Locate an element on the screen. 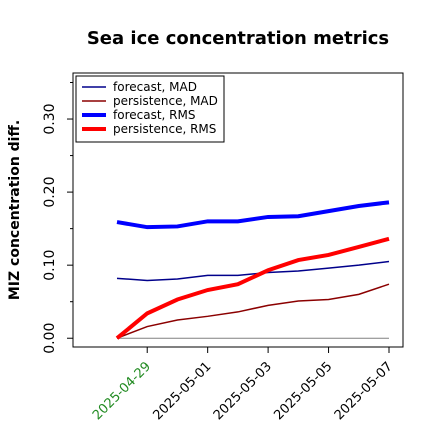 The width and height of the screenshot is (440, 440). y-tick-label: 0.30 is located at coordinates (50, 118).